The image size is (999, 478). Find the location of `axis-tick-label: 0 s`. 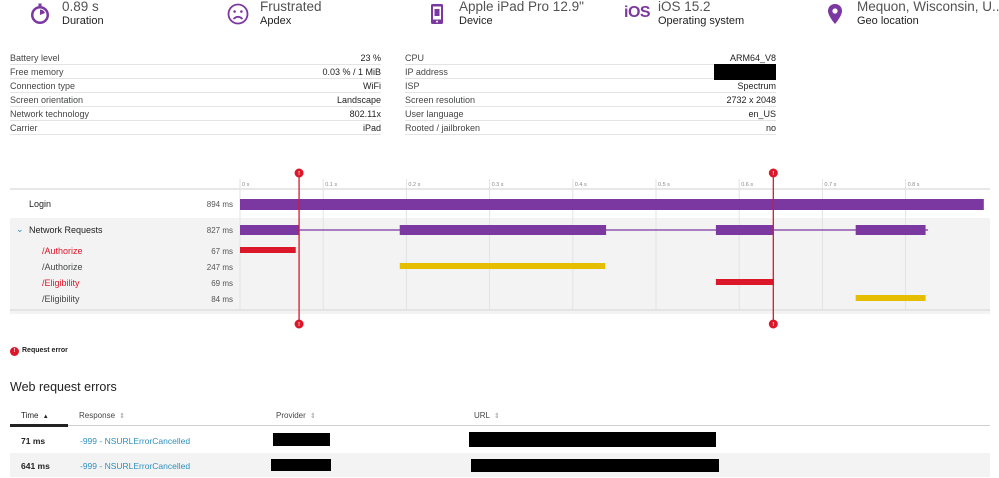

axis-tick-label: 0 s is located at coordinates (246, 185).